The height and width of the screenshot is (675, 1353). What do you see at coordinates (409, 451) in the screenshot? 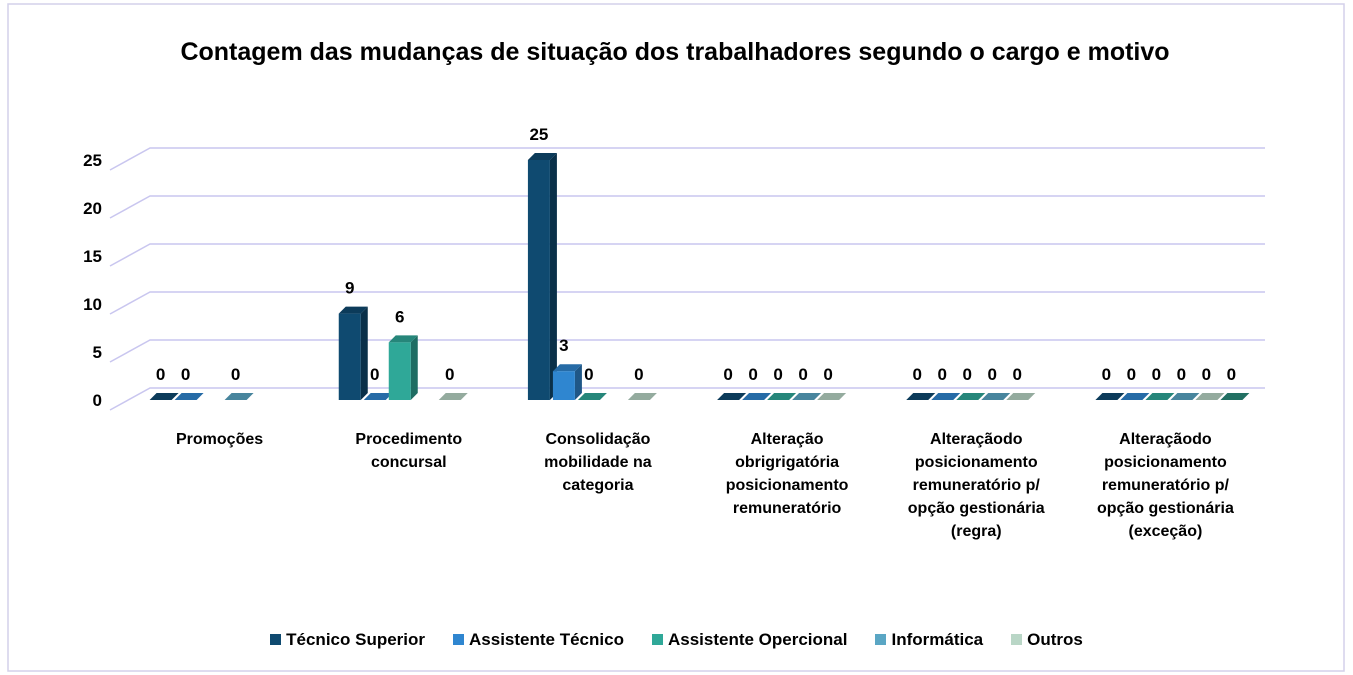
I see `x-tick-label: Procedimento concursal` at bounding box center [409, 451].